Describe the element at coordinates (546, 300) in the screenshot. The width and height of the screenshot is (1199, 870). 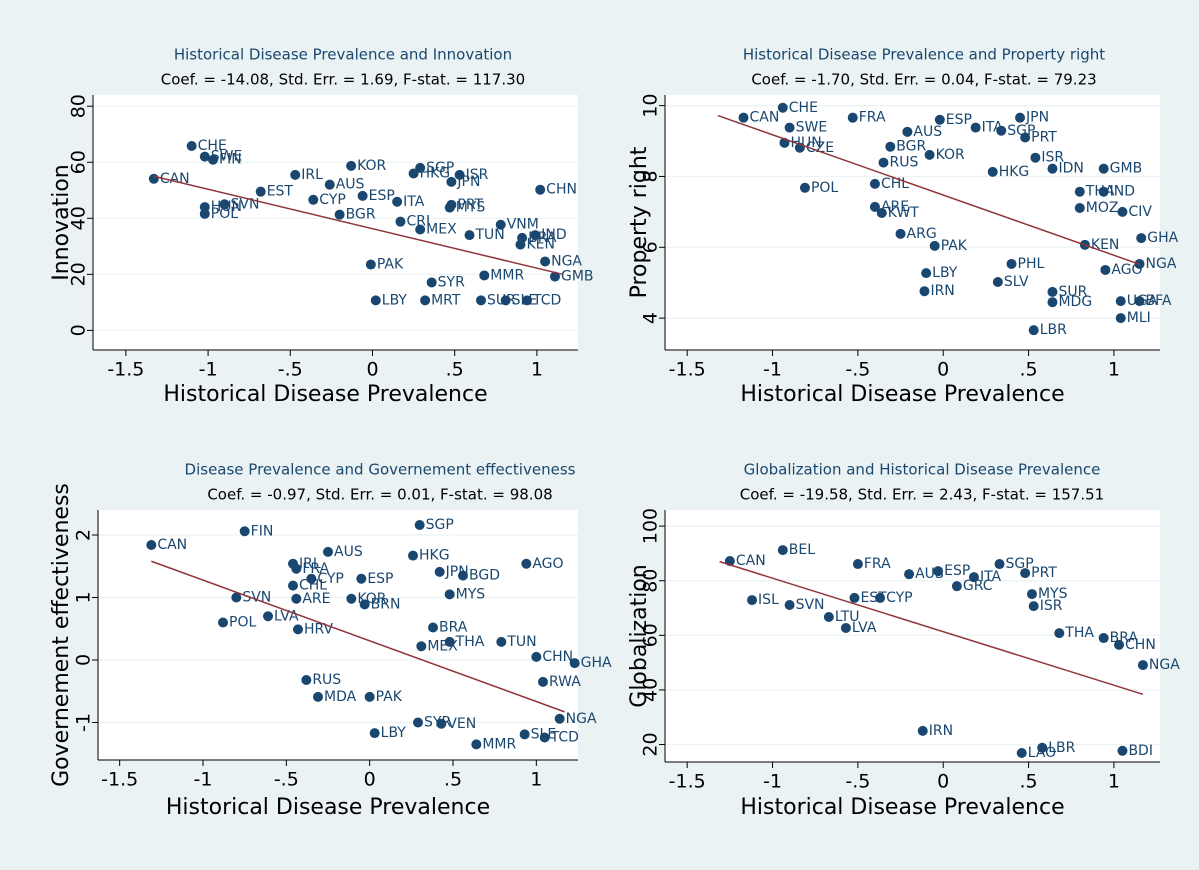
I see `point-label: TCD` at that location.